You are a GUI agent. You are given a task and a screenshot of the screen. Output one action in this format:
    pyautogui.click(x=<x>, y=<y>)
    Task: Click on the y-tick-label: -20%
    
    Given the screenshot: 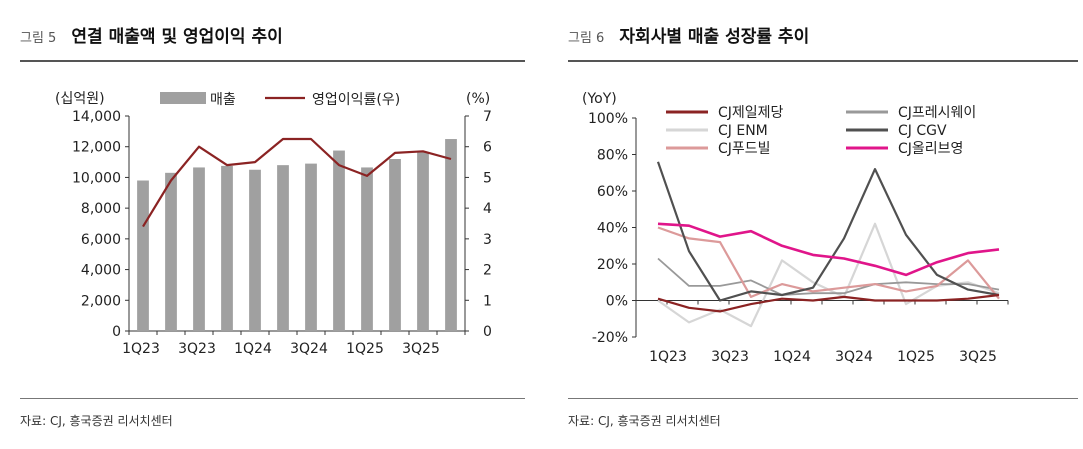 What is the action you would take?
    pyautogui.click(x=610, y=338)
    